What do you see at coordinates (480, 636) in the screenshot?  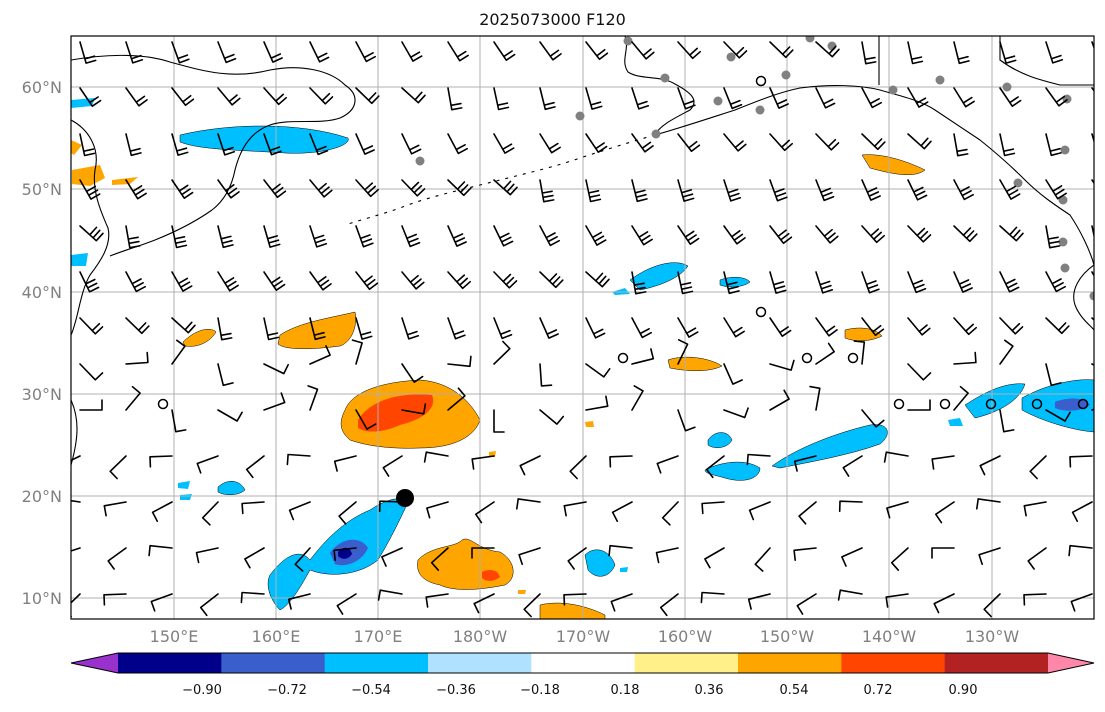 I see `lon-label: 180°W` at bounding box center [480, 636].